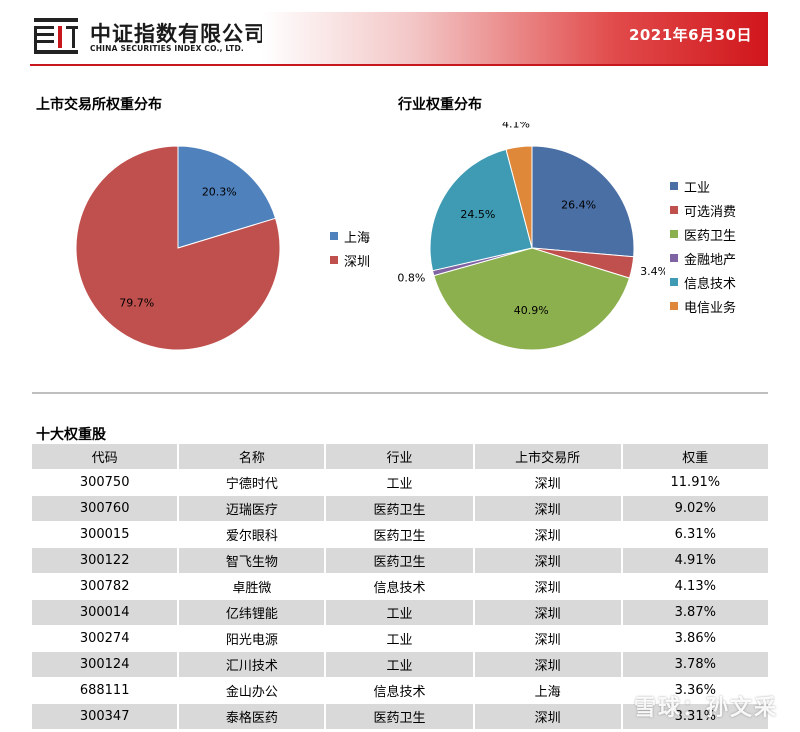  I want to click on top10-title: 十大权重股, so click(71, 435).